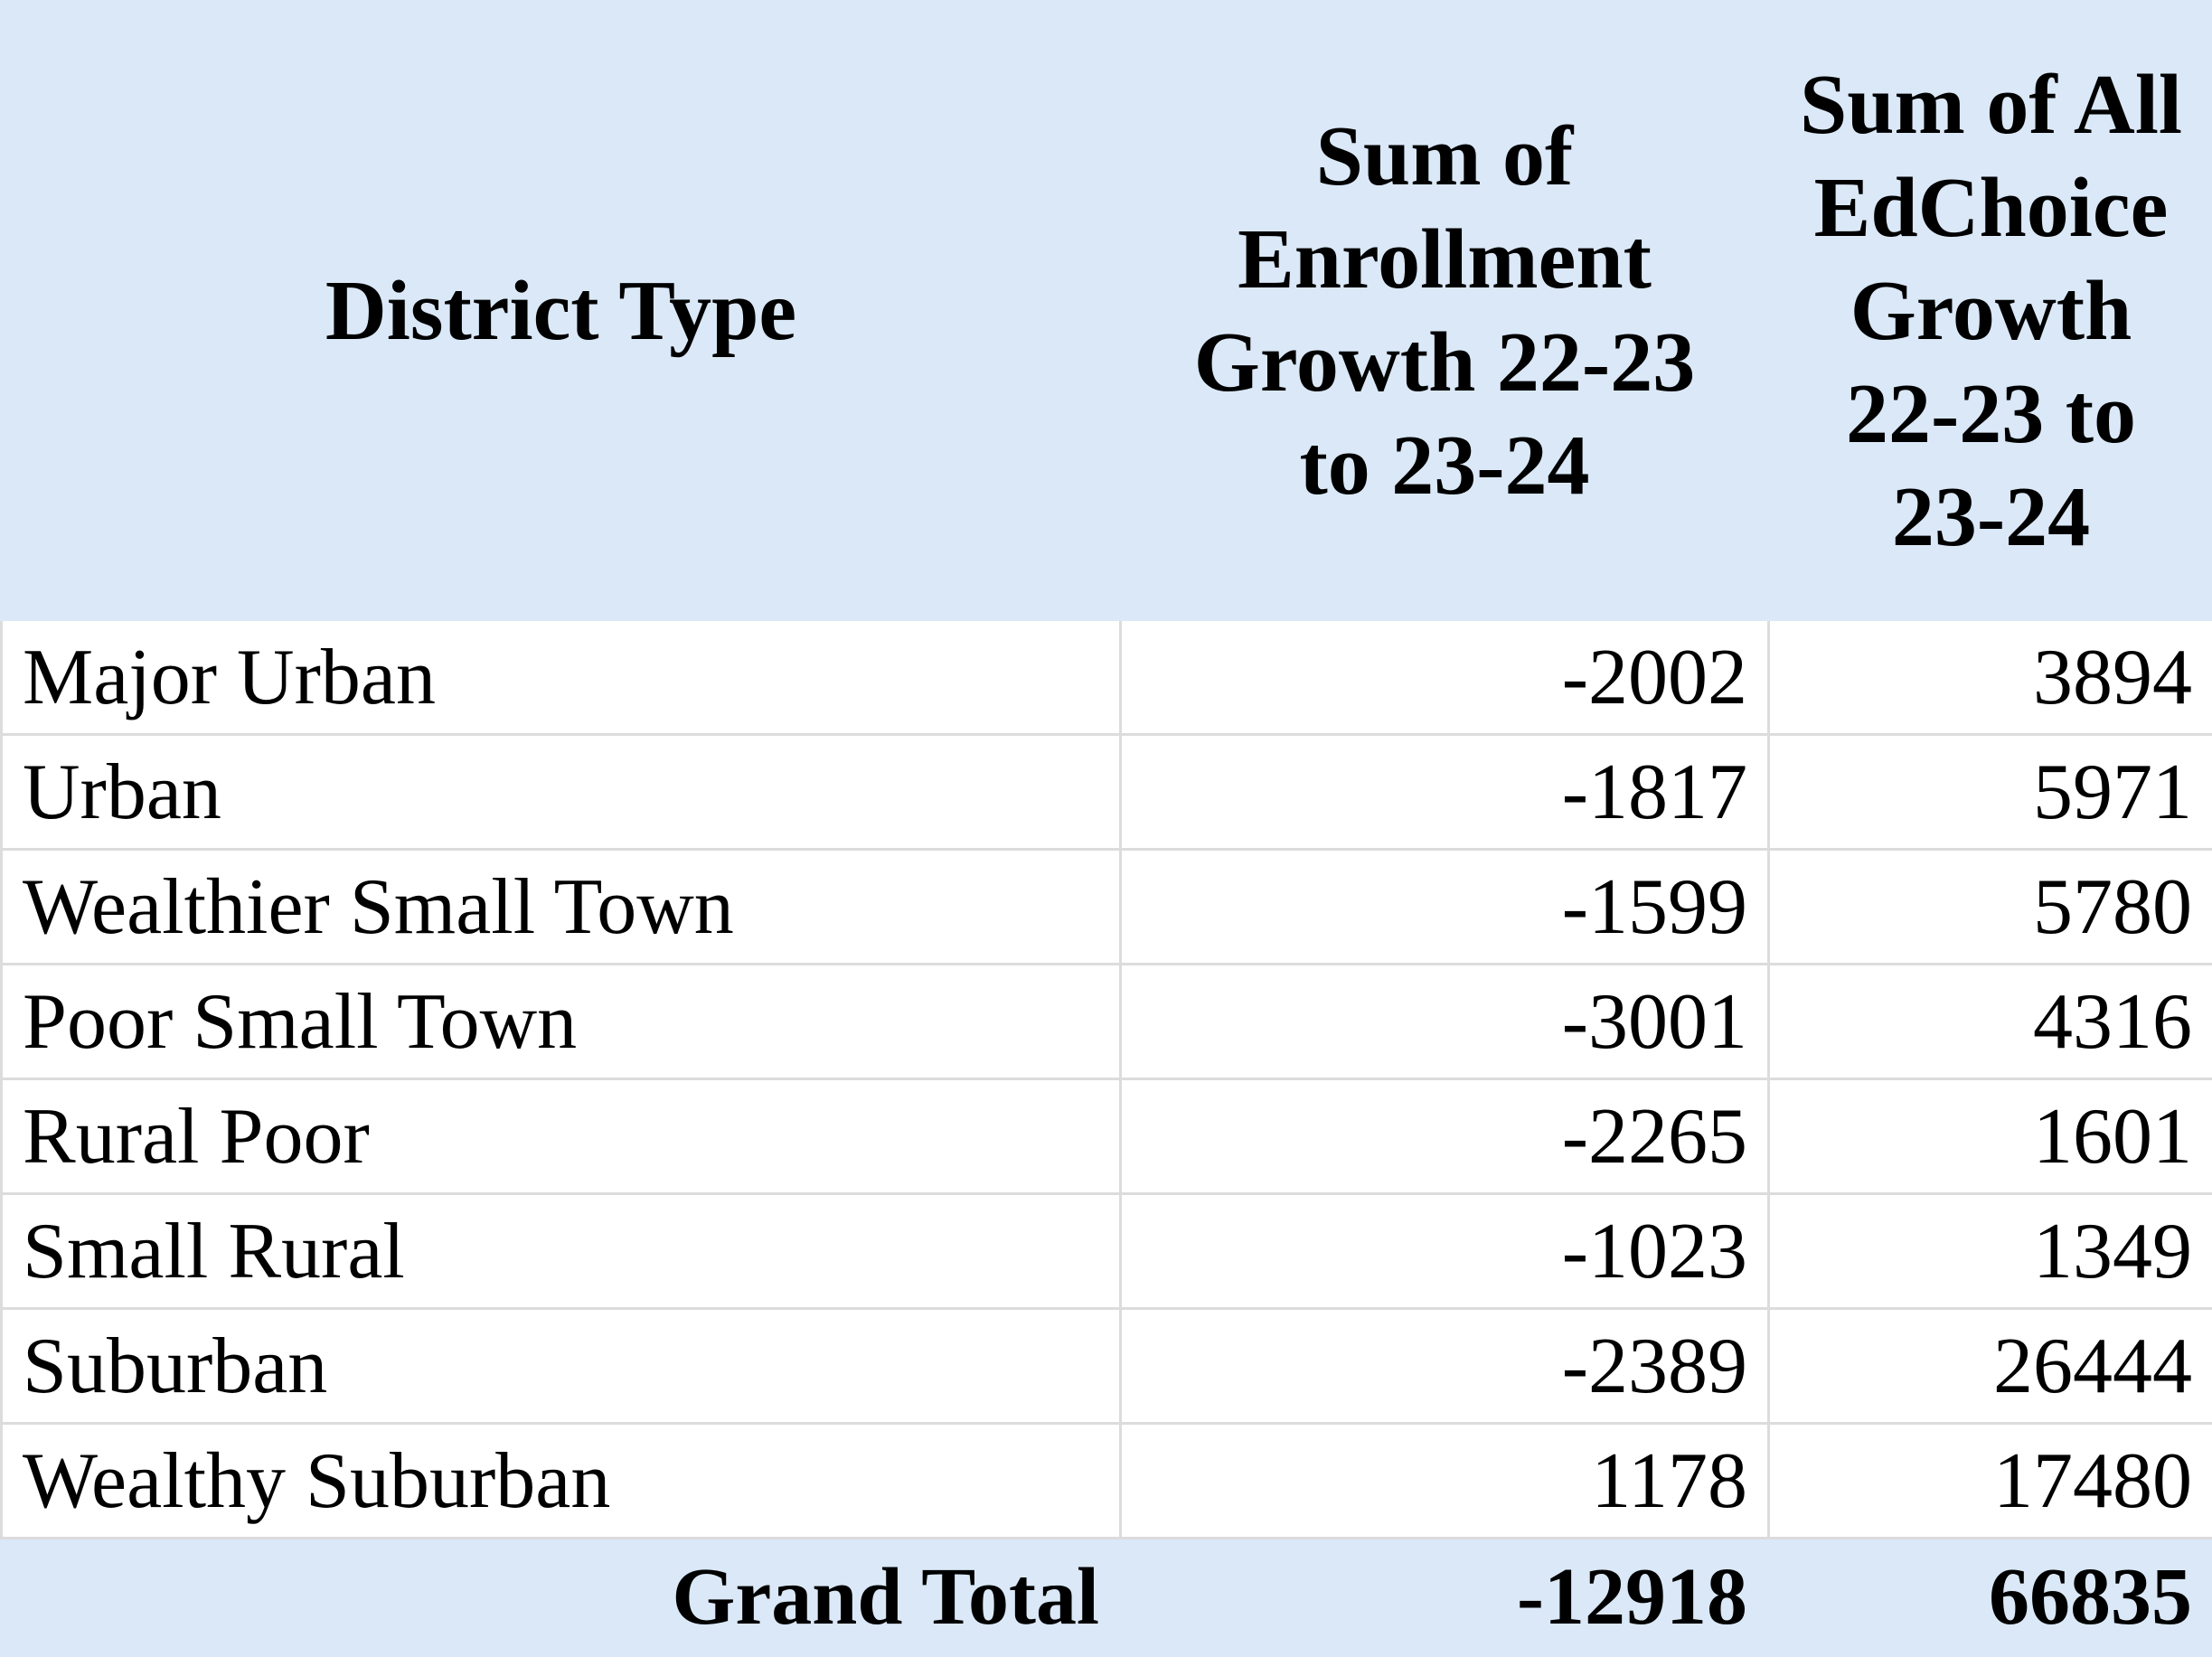 The width and height of the screenshot is (2212, 1657). I want to click on row-label: Wealthy Suburban, so click(561, 1481).